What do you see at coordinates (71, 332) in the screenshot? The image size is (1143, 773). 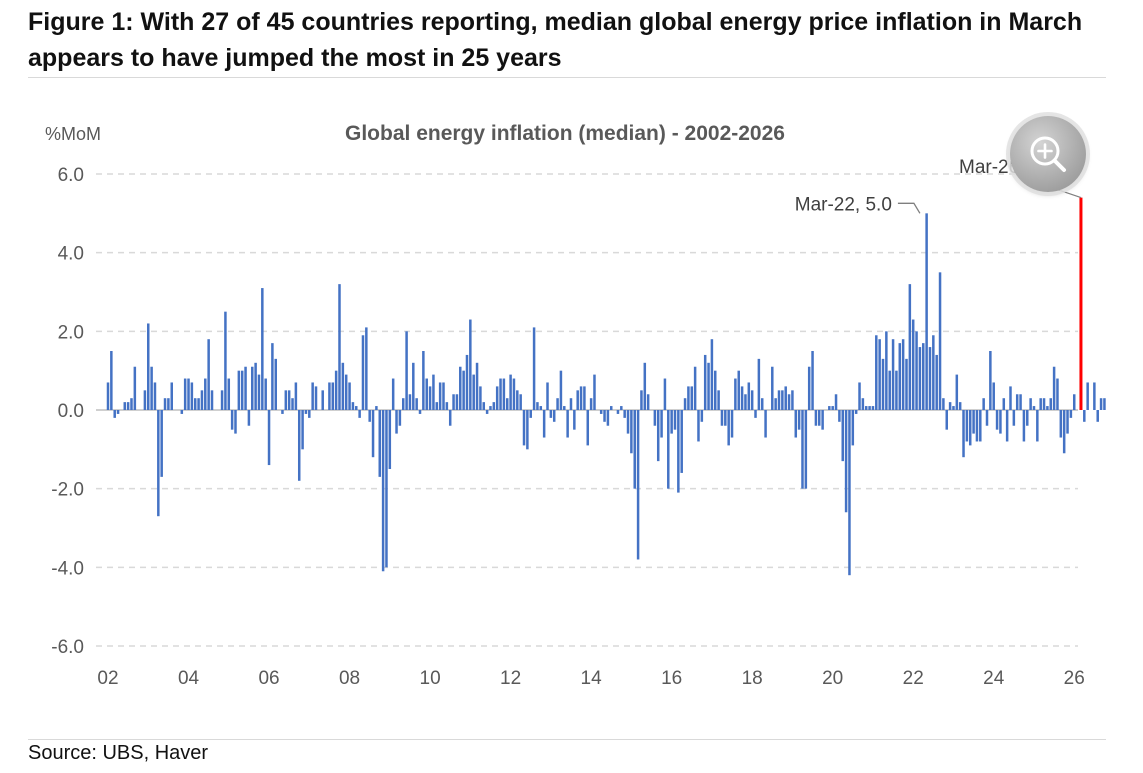 I see `y-tick-label: 2.0` at bounding box center [71, 332].